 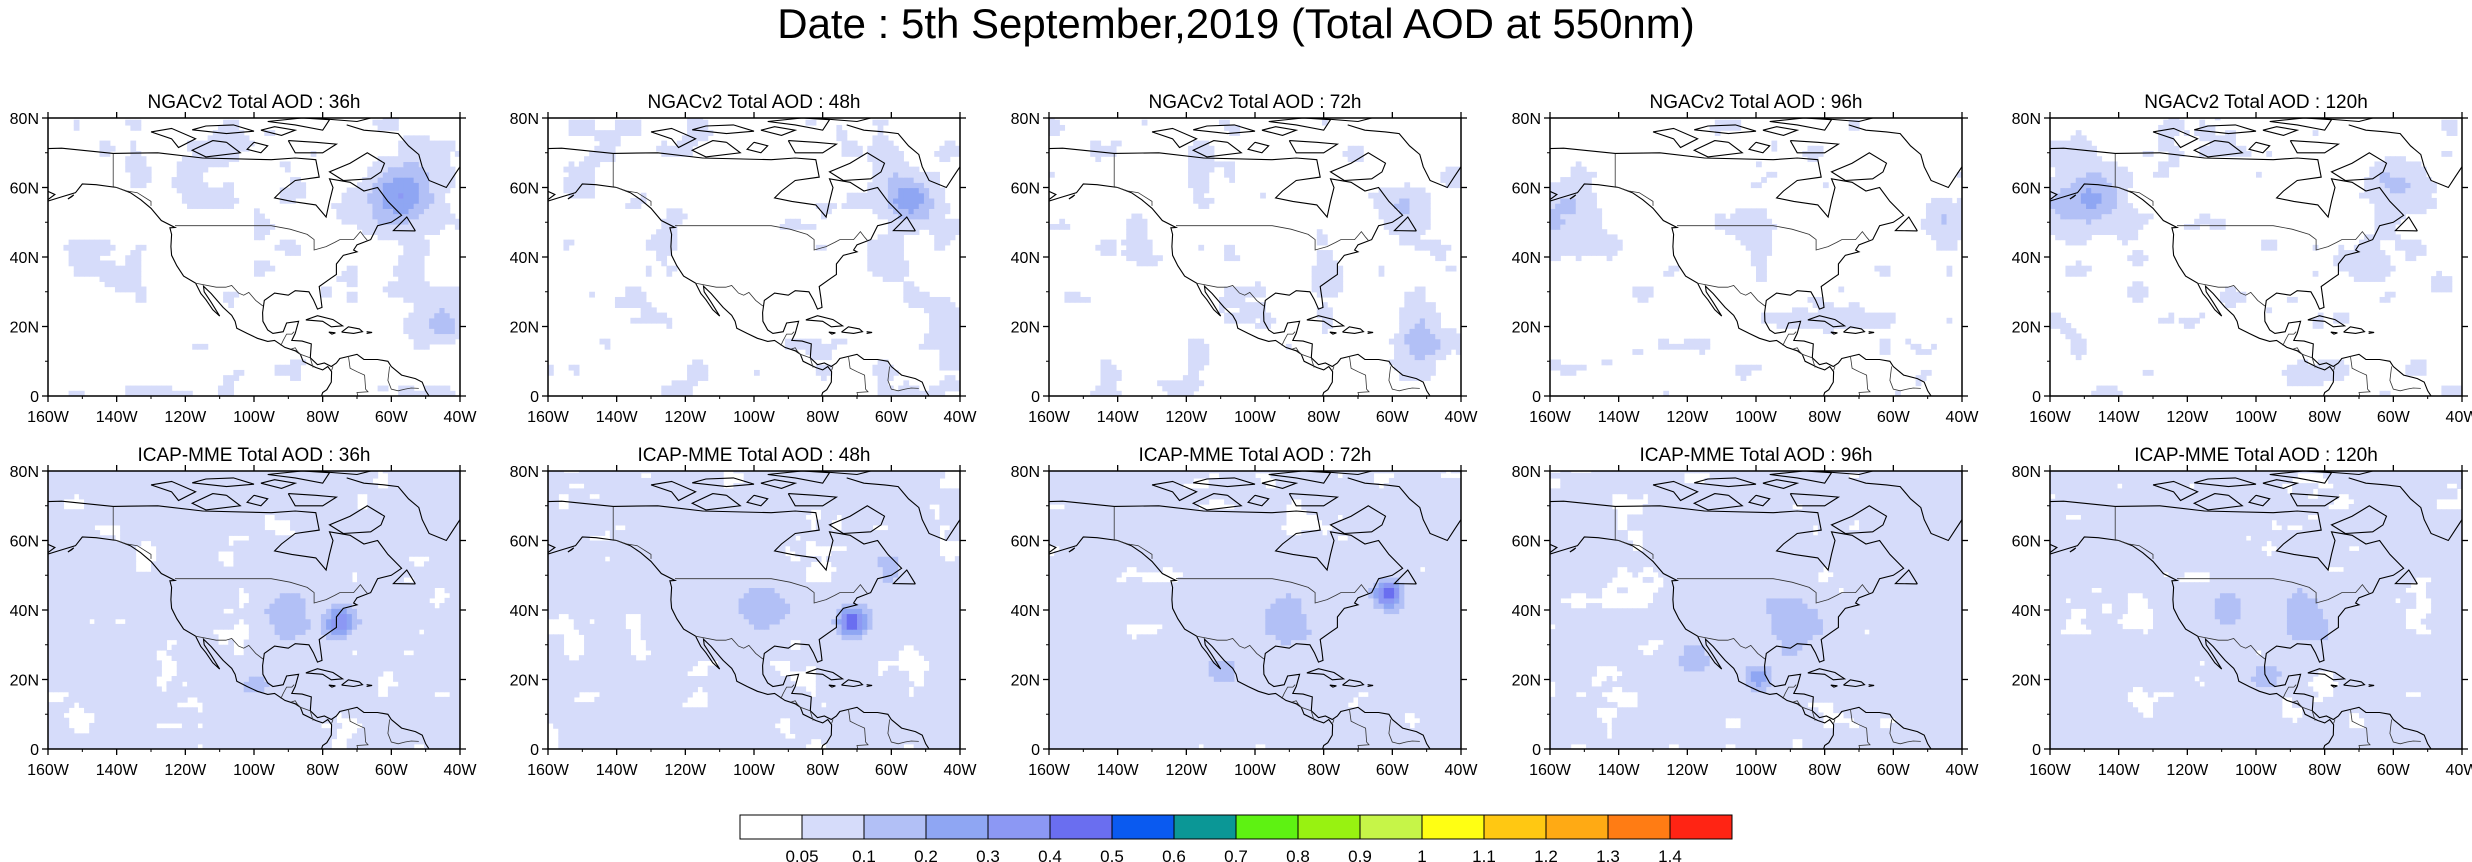 What do you see at coordinates (1360, 854) in the screenshot?
I see `colorbar-label: 0.9` at bounding box center [1360, 854].